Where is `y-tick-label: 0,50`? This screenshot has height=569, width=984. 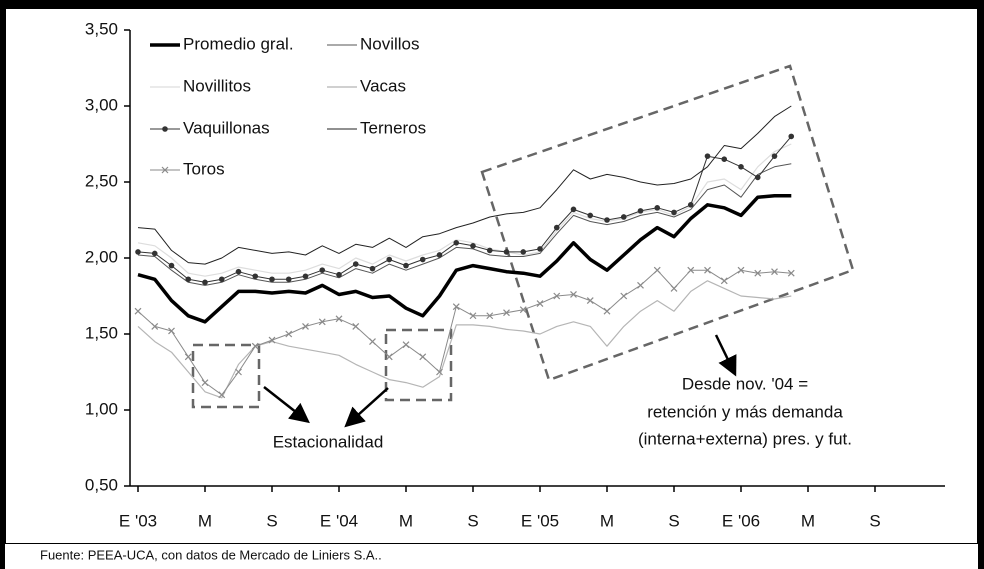
y-tick-label: 0,50 is located at coordinates (101, 484).